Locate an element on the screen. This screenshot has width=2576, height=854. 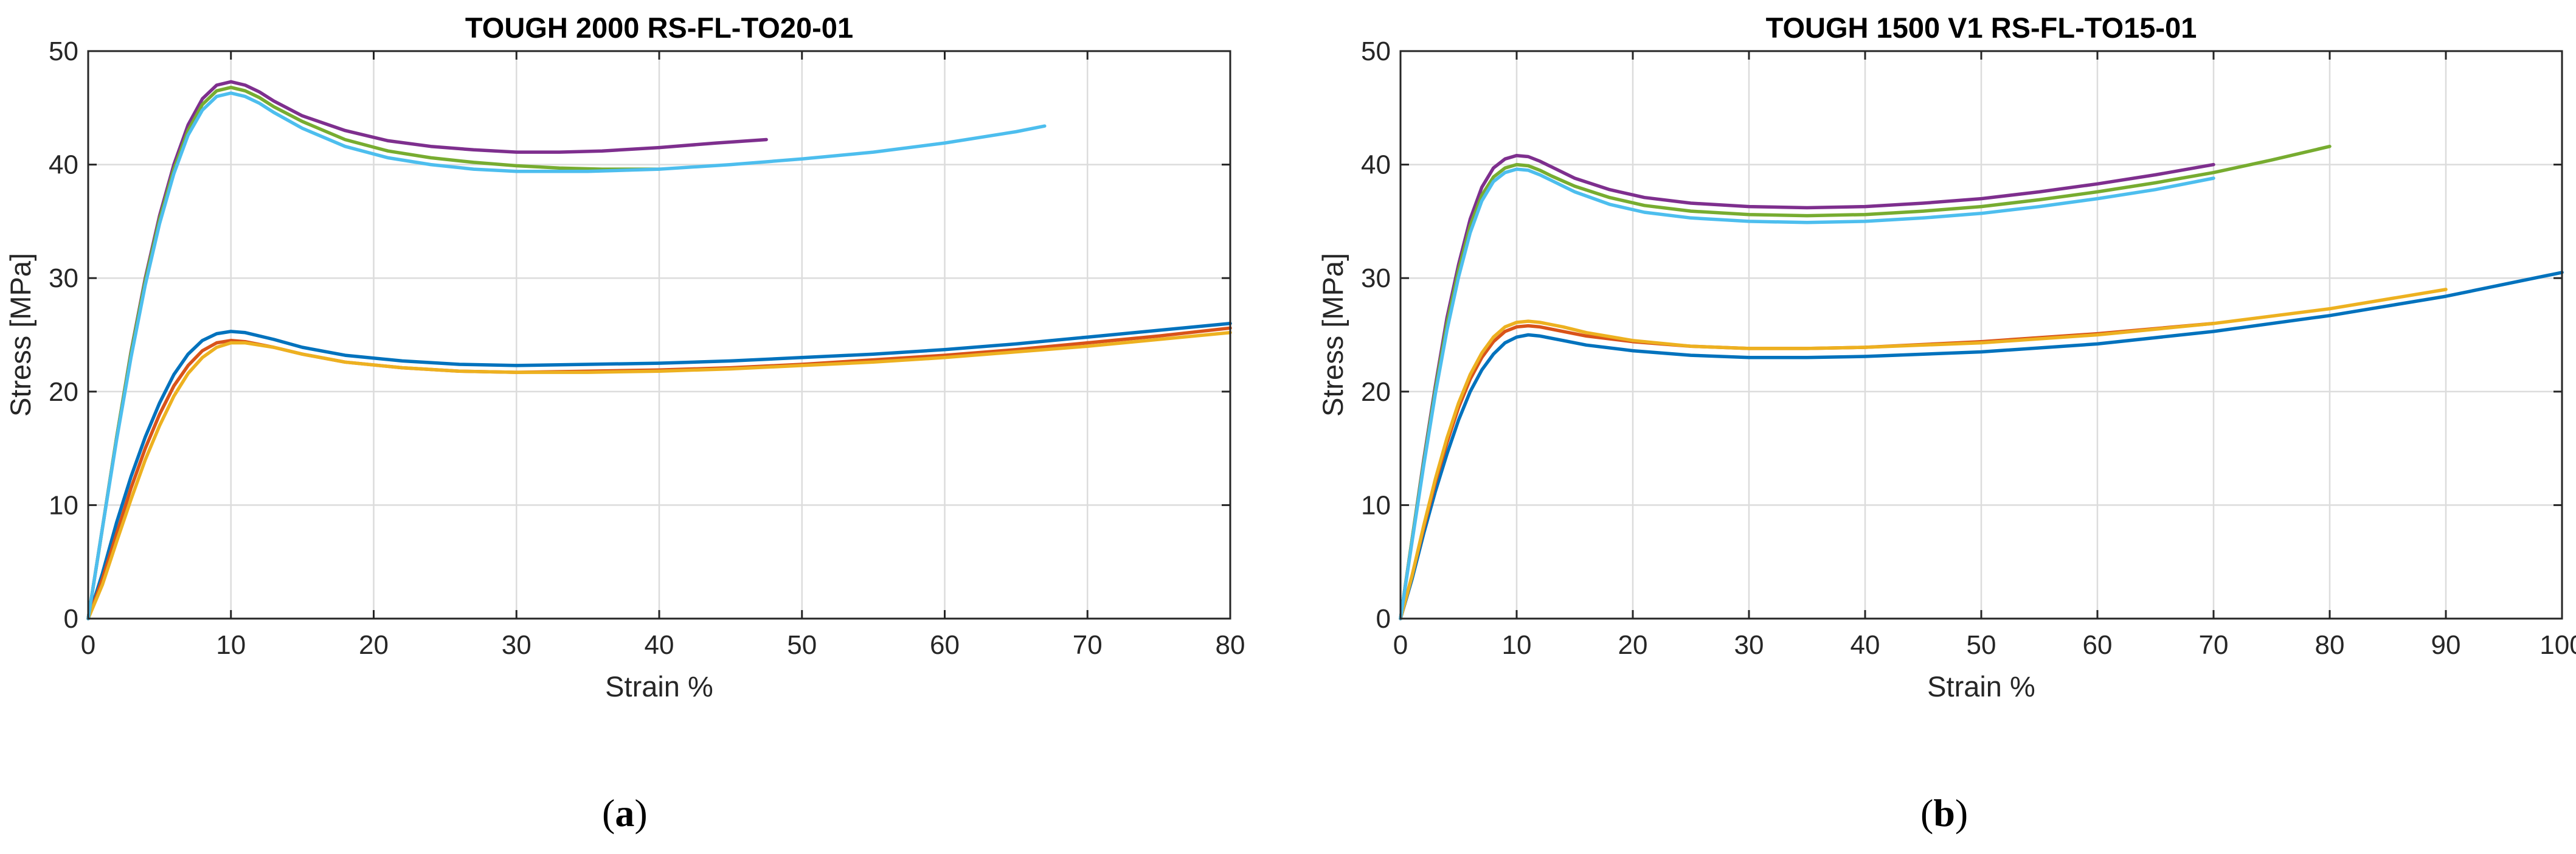
x-tick-label: 100 is located at coordinates (2558, 645).